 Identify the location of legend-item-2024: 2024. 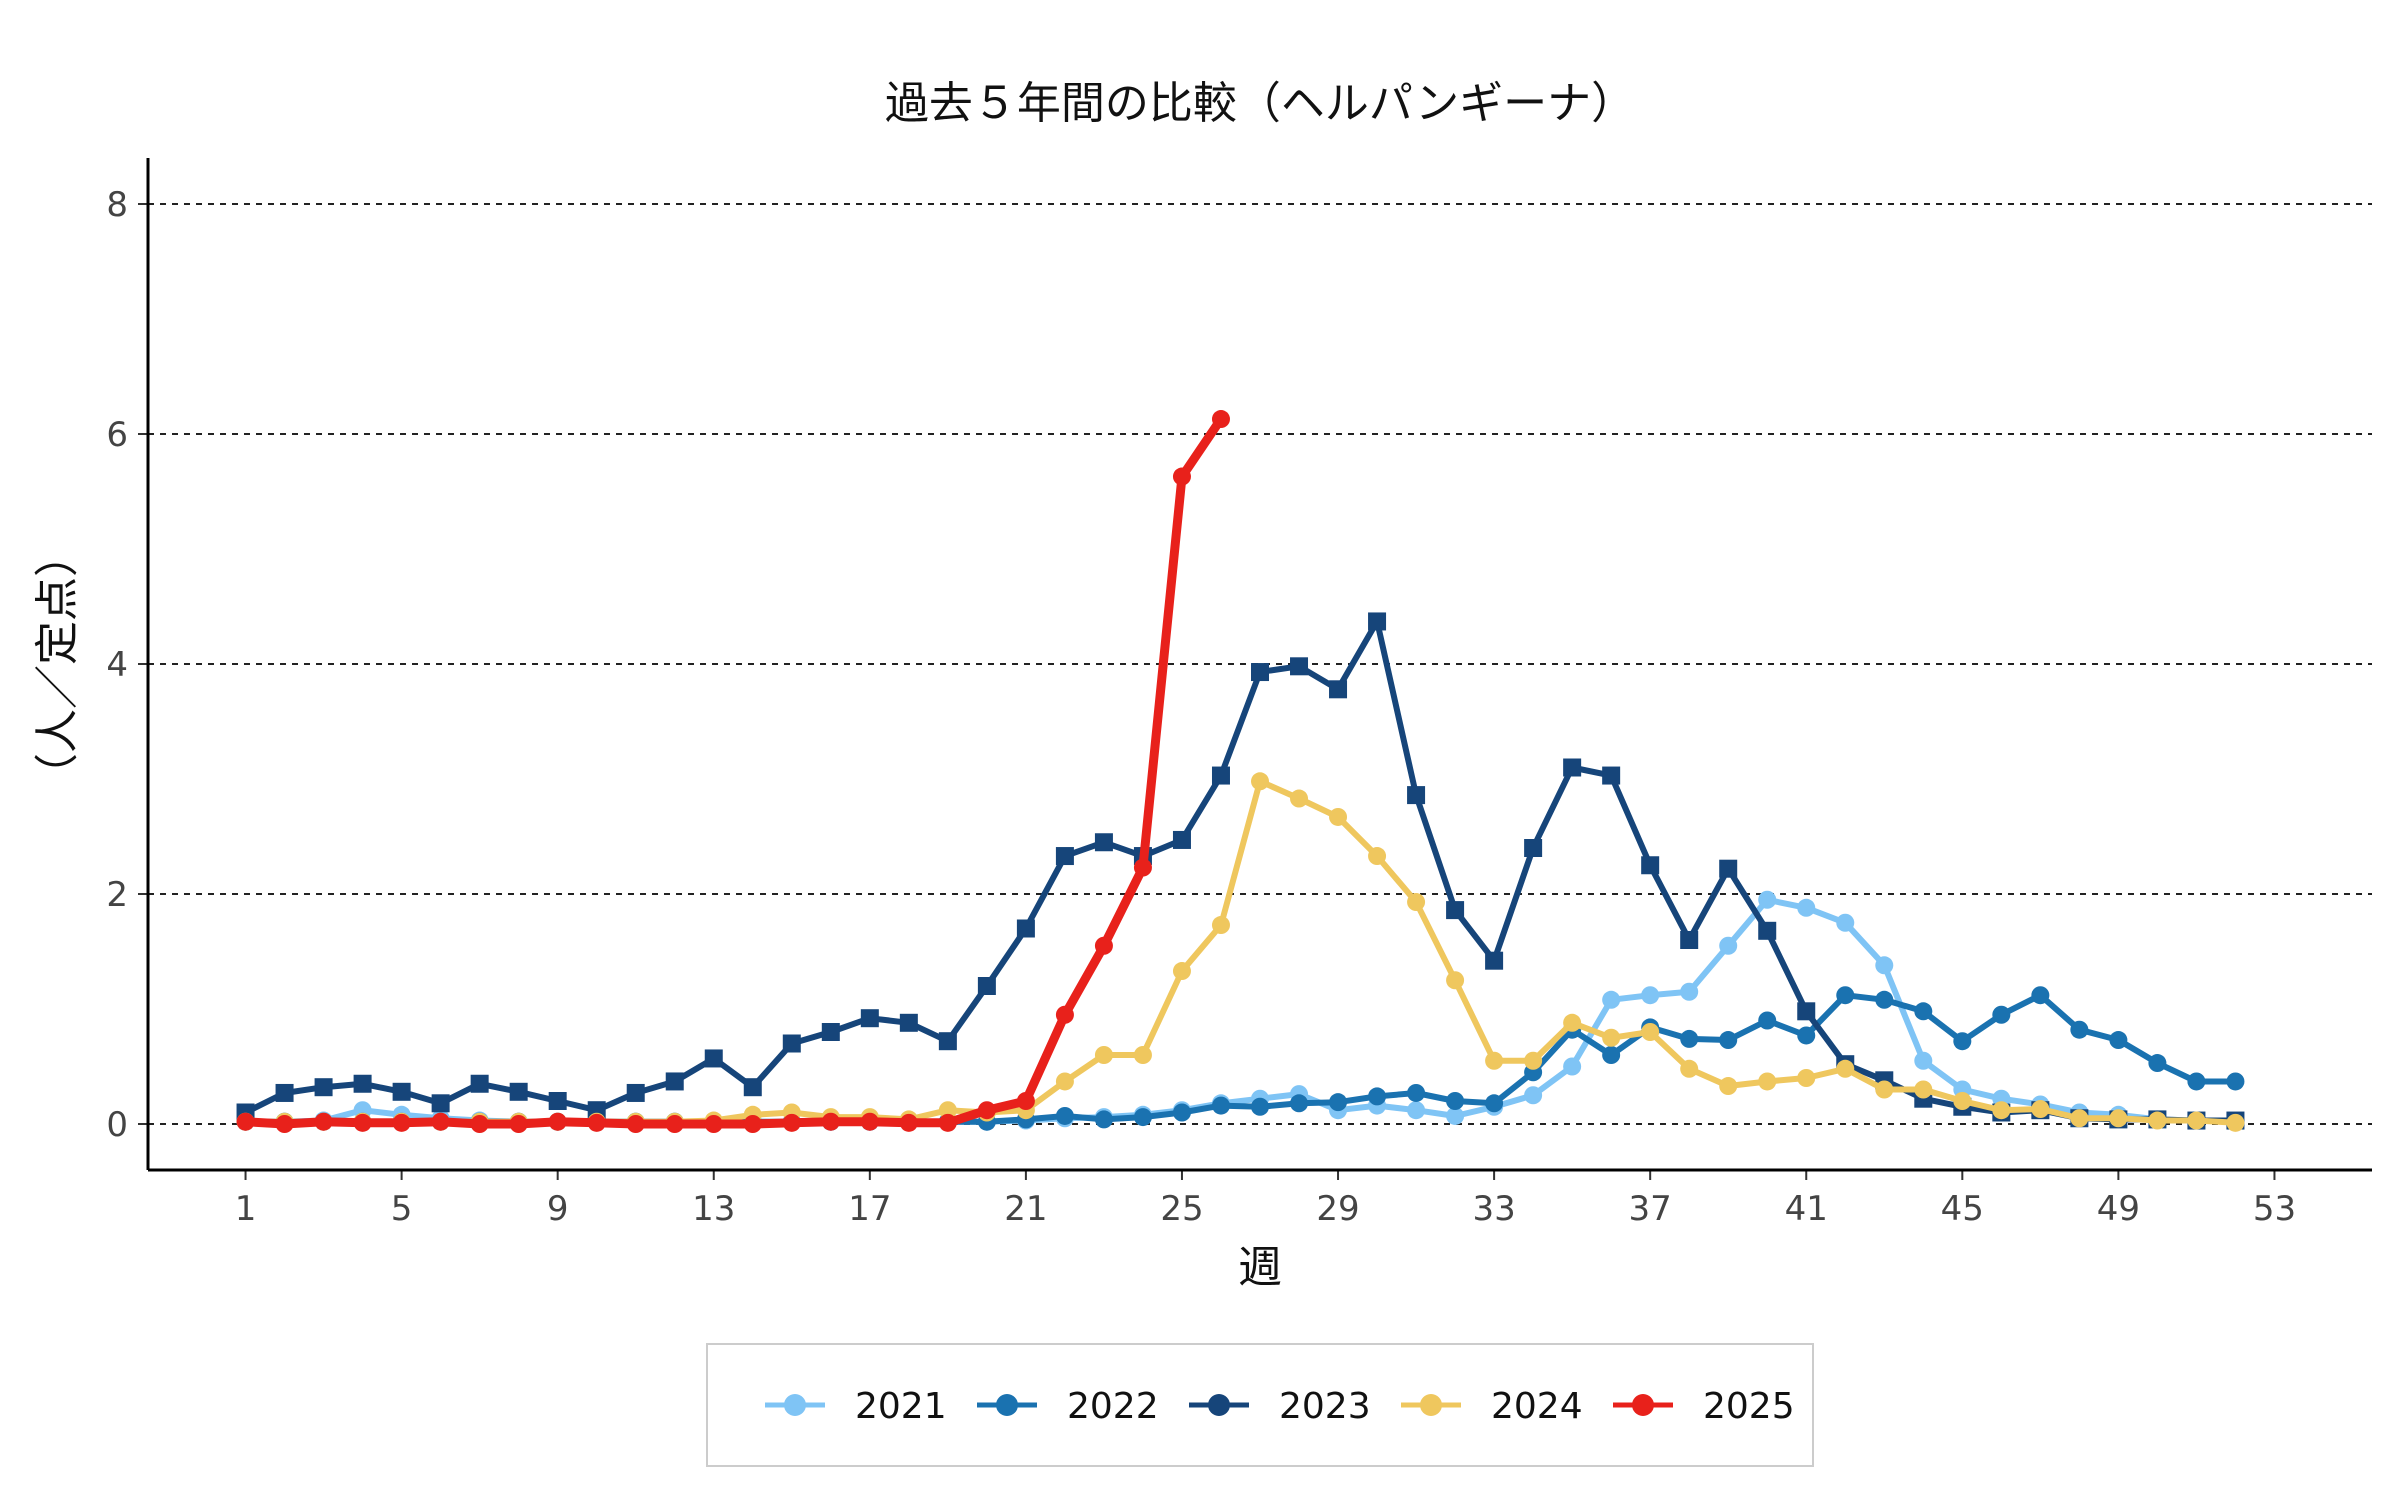
(1492, 1406).